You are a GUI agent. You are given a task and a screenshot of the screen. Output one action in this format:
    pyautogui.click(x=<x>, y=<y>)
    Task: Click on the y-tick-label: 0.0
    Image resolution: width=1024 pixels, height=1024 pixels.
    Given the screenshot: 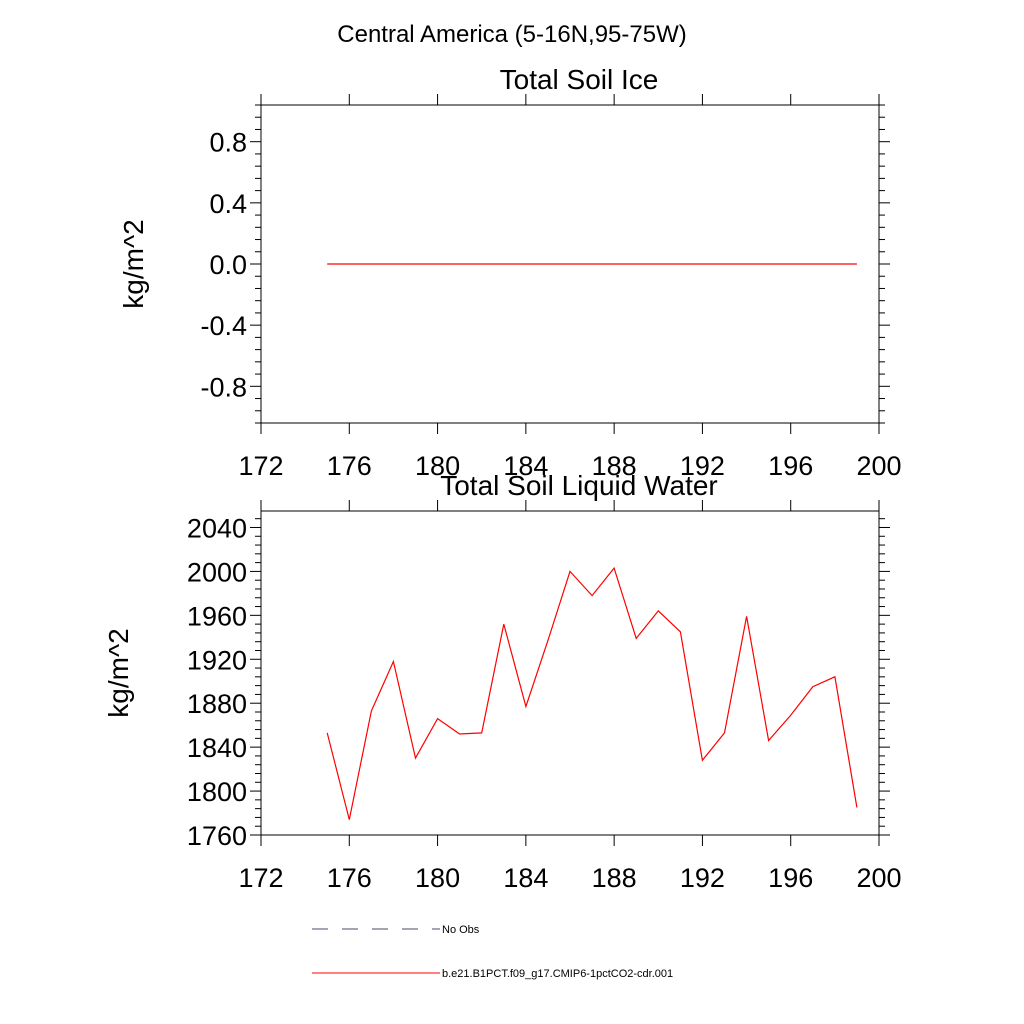 What is the action you would take?
    pyautogui.click(x=228, y=265)
    